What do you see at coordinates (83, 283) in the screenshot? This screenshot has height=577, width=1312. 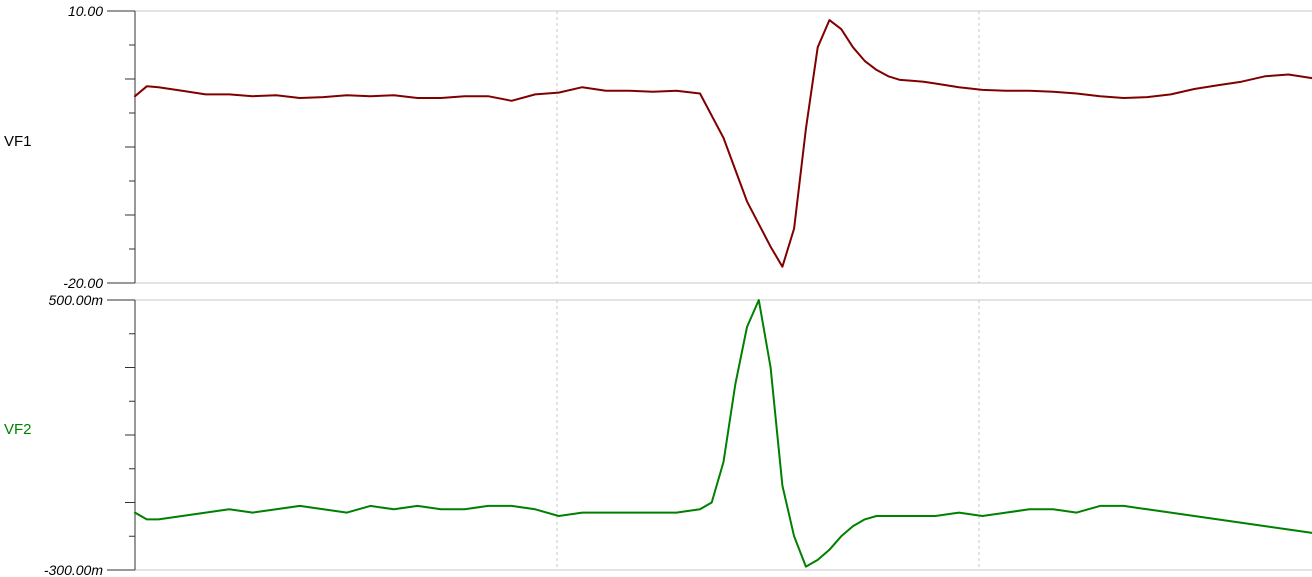 I see `y-tick-label-bottom: -20.00` at bounding box center [83, 283].